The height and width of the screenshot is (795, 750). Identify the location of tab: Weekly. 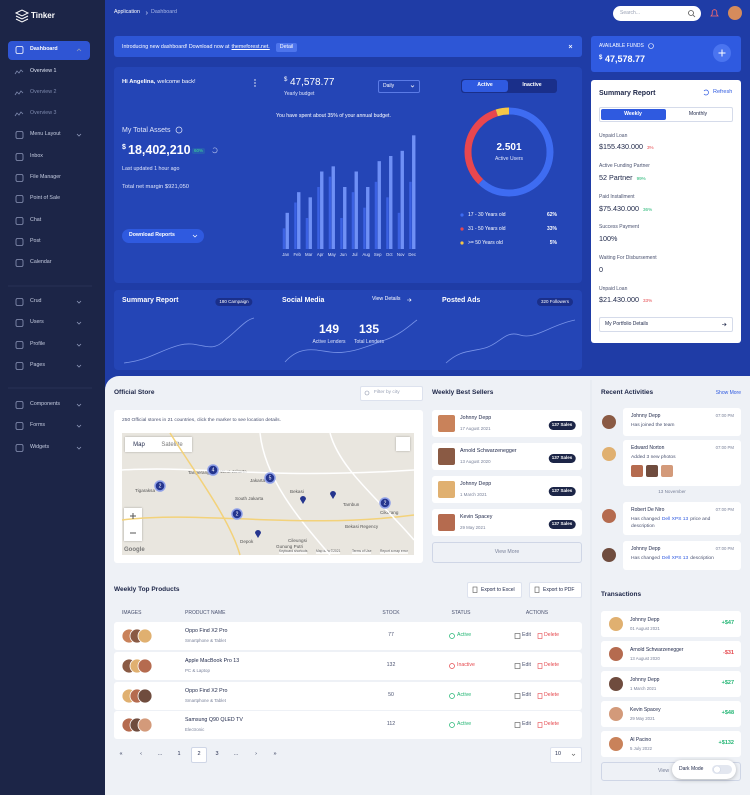
(633, 113).